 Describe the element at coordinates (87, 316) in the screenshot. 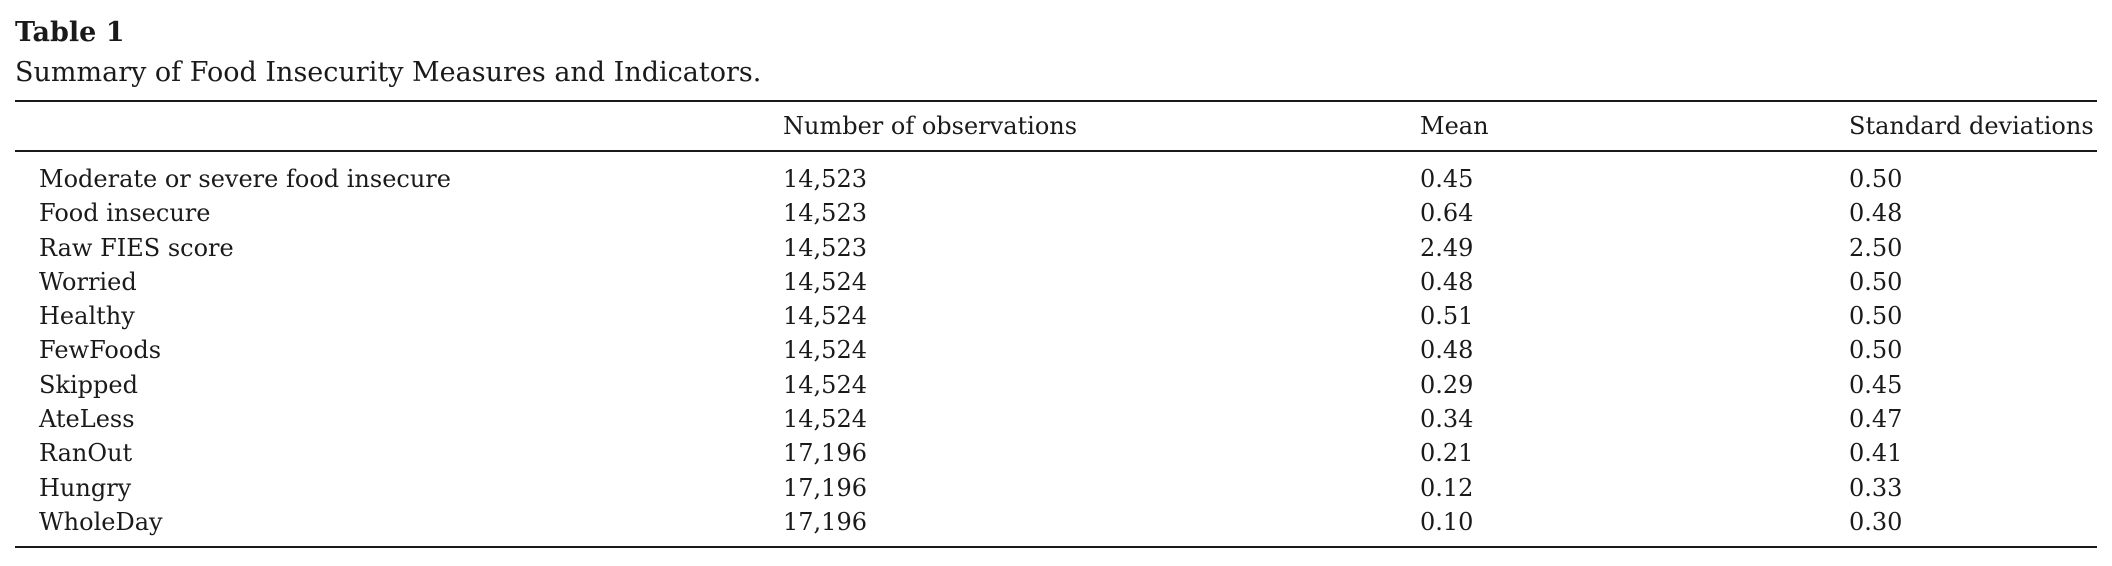

I see `row-label: Healthy` at that location.